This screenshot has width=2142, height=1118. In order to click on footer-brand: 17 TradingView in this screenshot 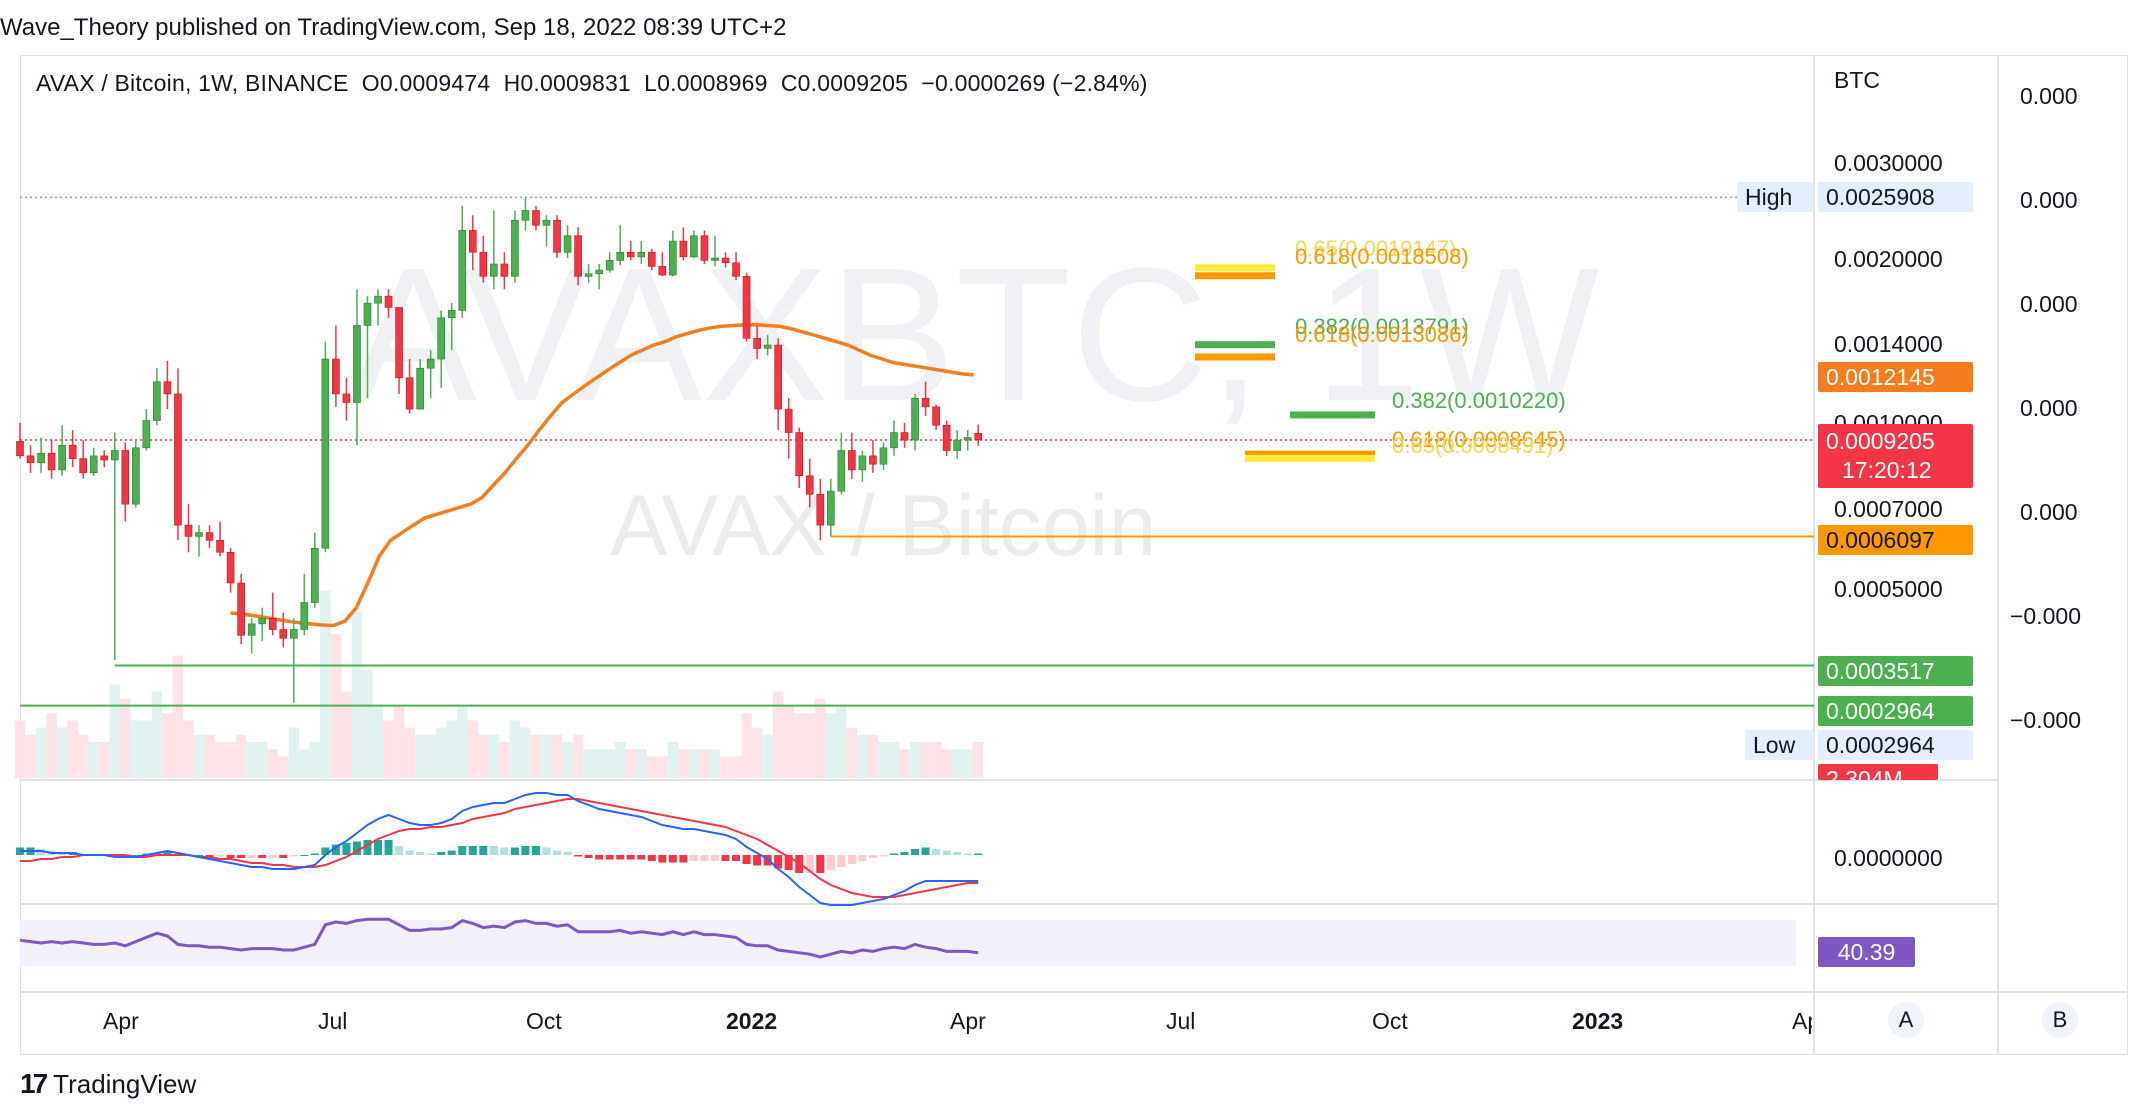, I will do `click(108, 1084)`.